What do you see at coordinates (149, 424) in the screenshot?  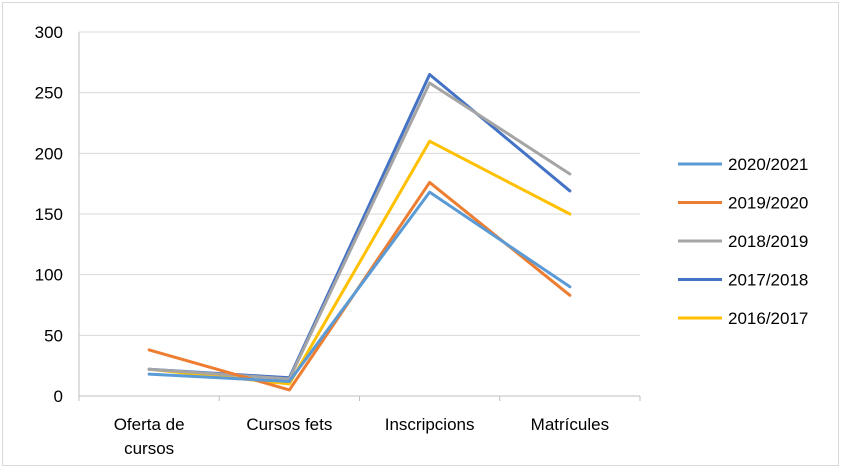 I see `x-category-label: Oferta de` at bounding box center [149, 424].